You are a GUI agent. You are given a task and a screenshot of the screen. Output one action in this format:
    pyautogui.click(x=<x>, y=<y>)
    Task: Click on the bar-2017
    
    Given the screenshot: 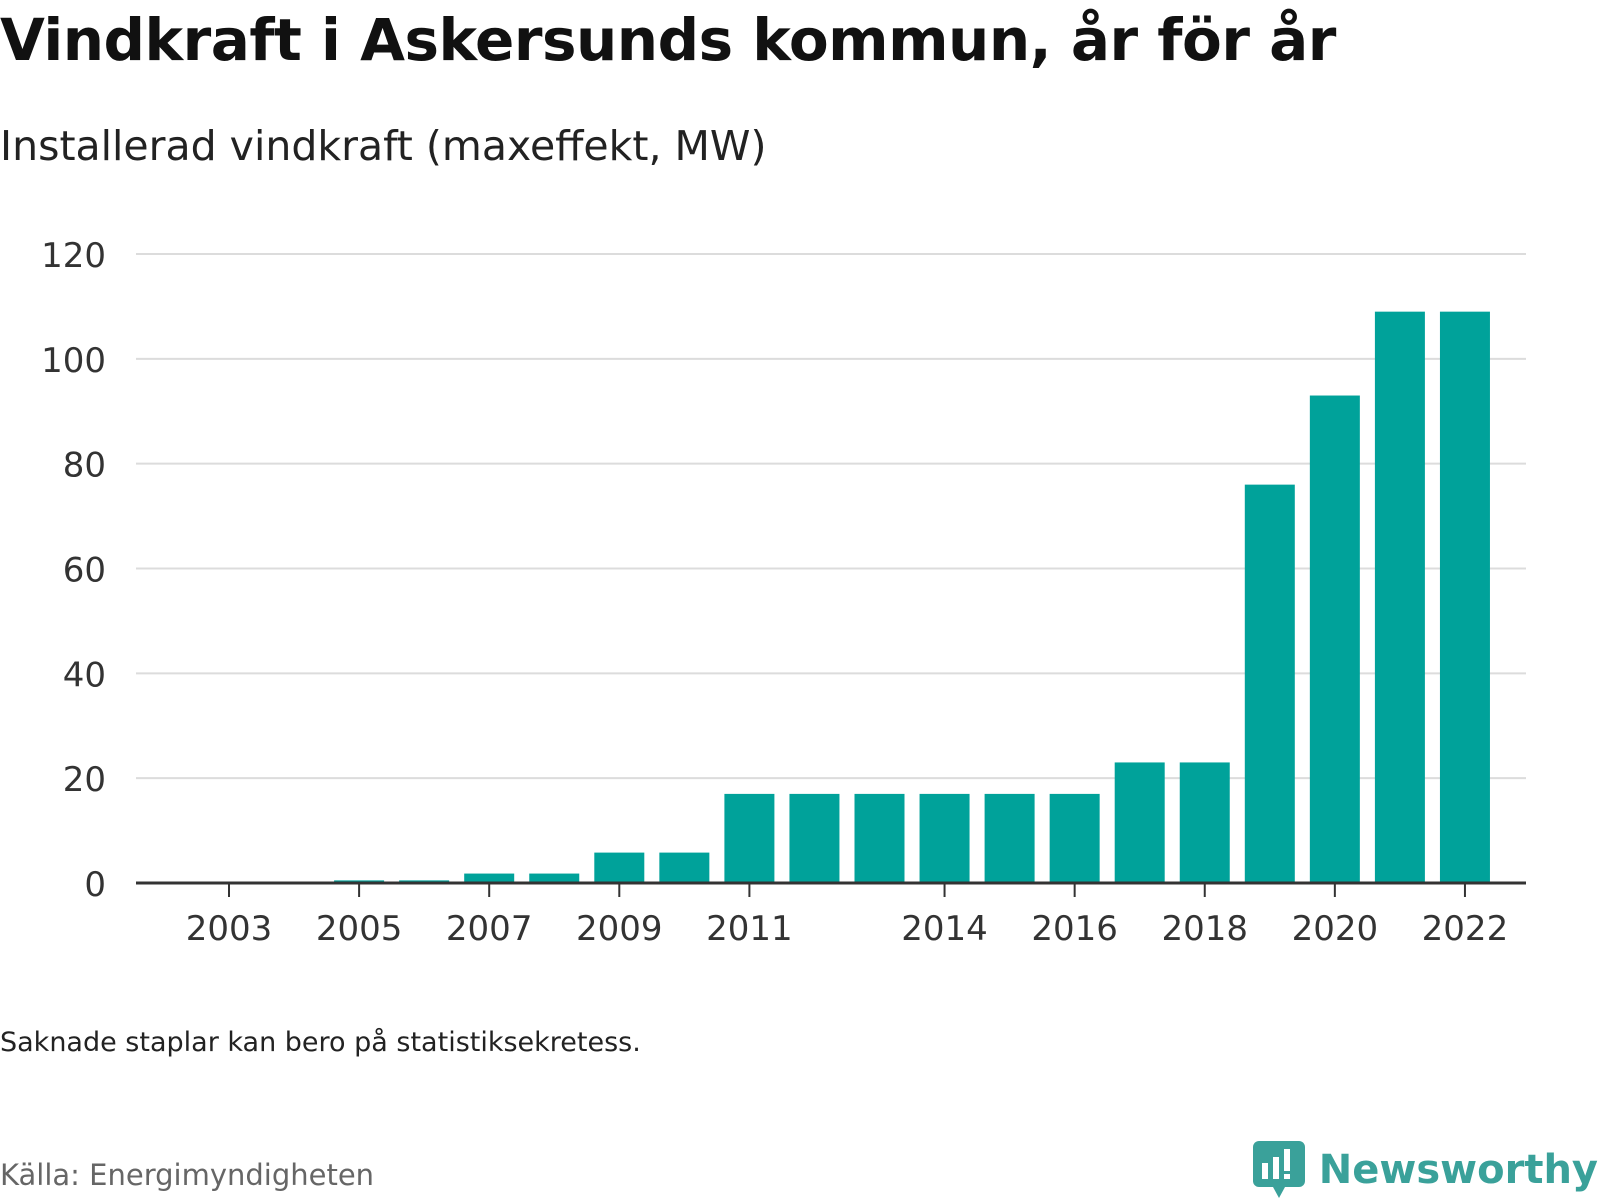 What is the action you would take?
    pyautogui.click(x=1139, y=822)
    